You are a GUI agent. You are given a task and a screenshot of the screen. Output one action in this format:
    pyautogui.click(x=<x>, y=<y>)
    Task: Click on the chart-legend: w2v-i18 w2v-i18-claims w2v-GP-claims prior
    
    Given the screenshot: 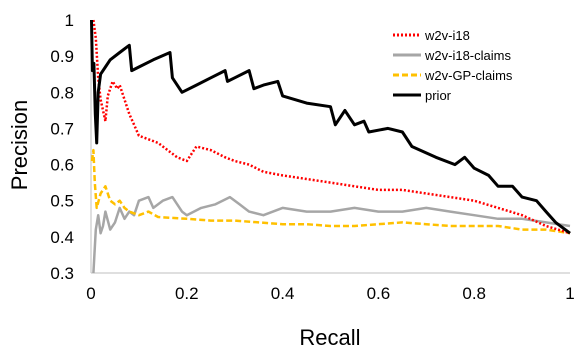 What is the action you would take?
    pyautogui.click(x=453, y=65)
    